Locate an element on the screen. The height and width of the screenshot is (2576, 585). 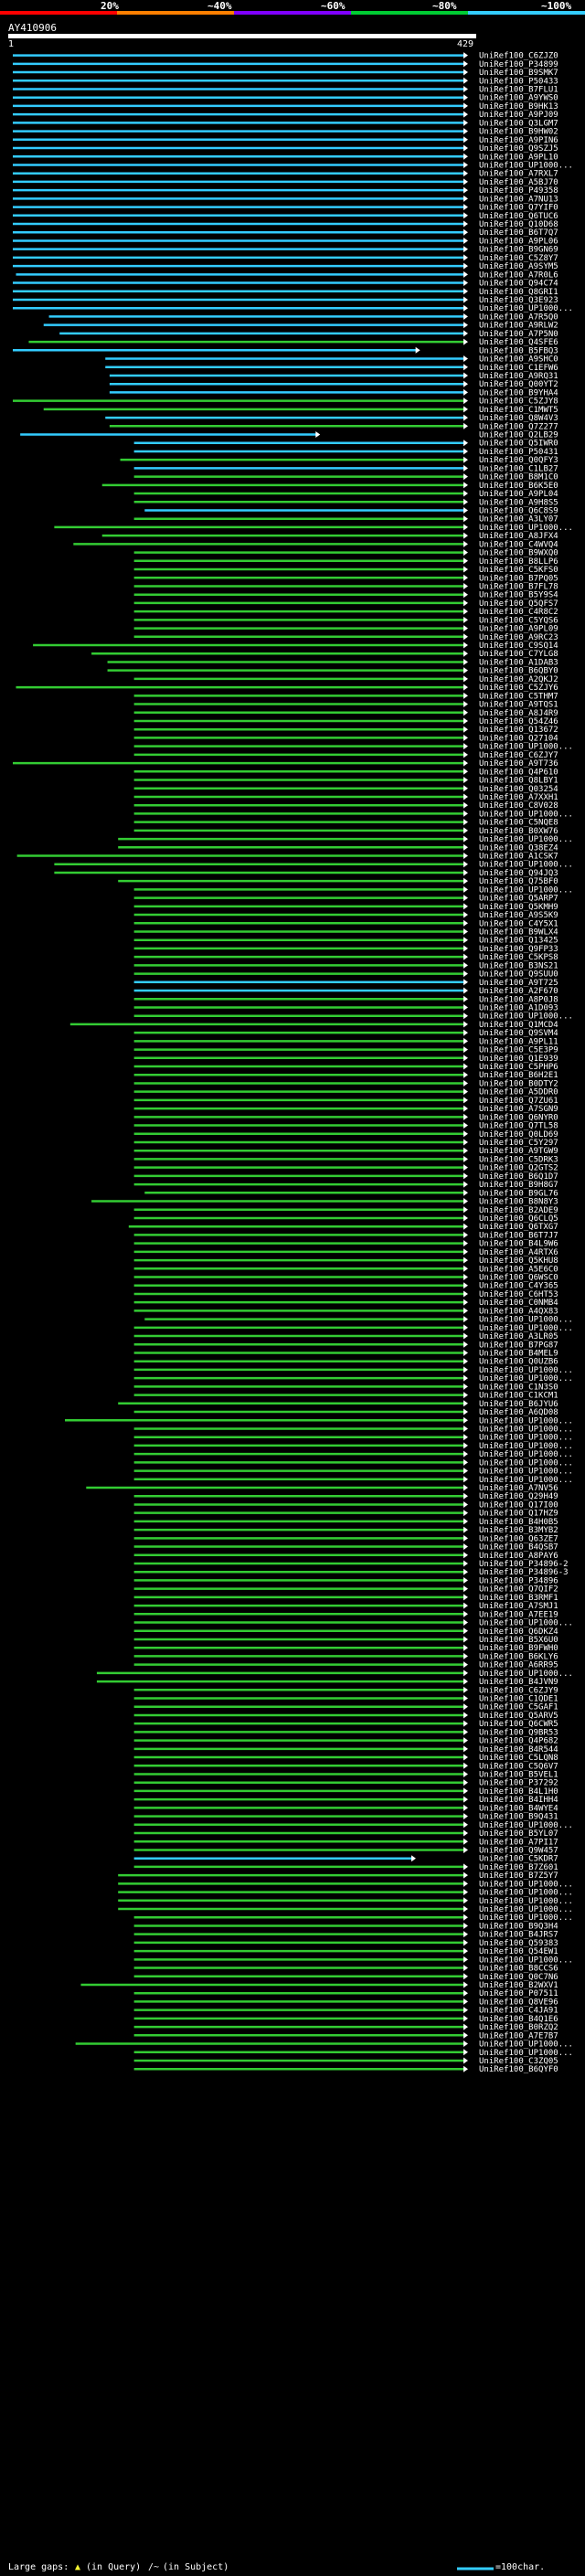
hit-label: UniRef100_Q6DKZ4 is located at coordinates (518, 1632).